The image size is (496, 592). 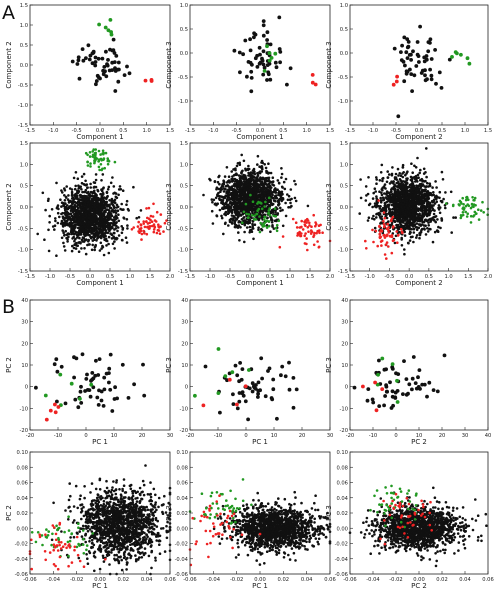 What do you see at coordinates (184, 165) in the screenshot?
I see `chart-5-ytick-label: 1.0` at bounding box center [184, 165].